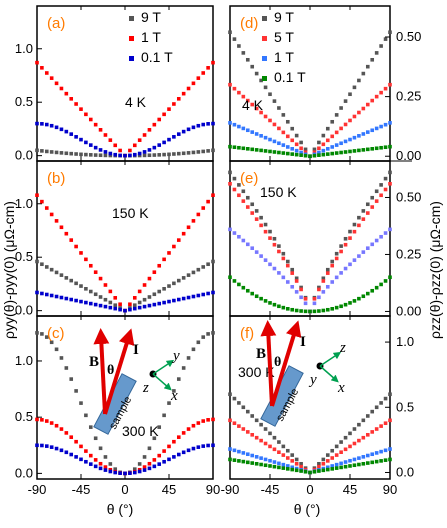  What do you see at coordinates (125, 109) in the screenshot?
I see `series-1t` at bounding box center [125, 109].